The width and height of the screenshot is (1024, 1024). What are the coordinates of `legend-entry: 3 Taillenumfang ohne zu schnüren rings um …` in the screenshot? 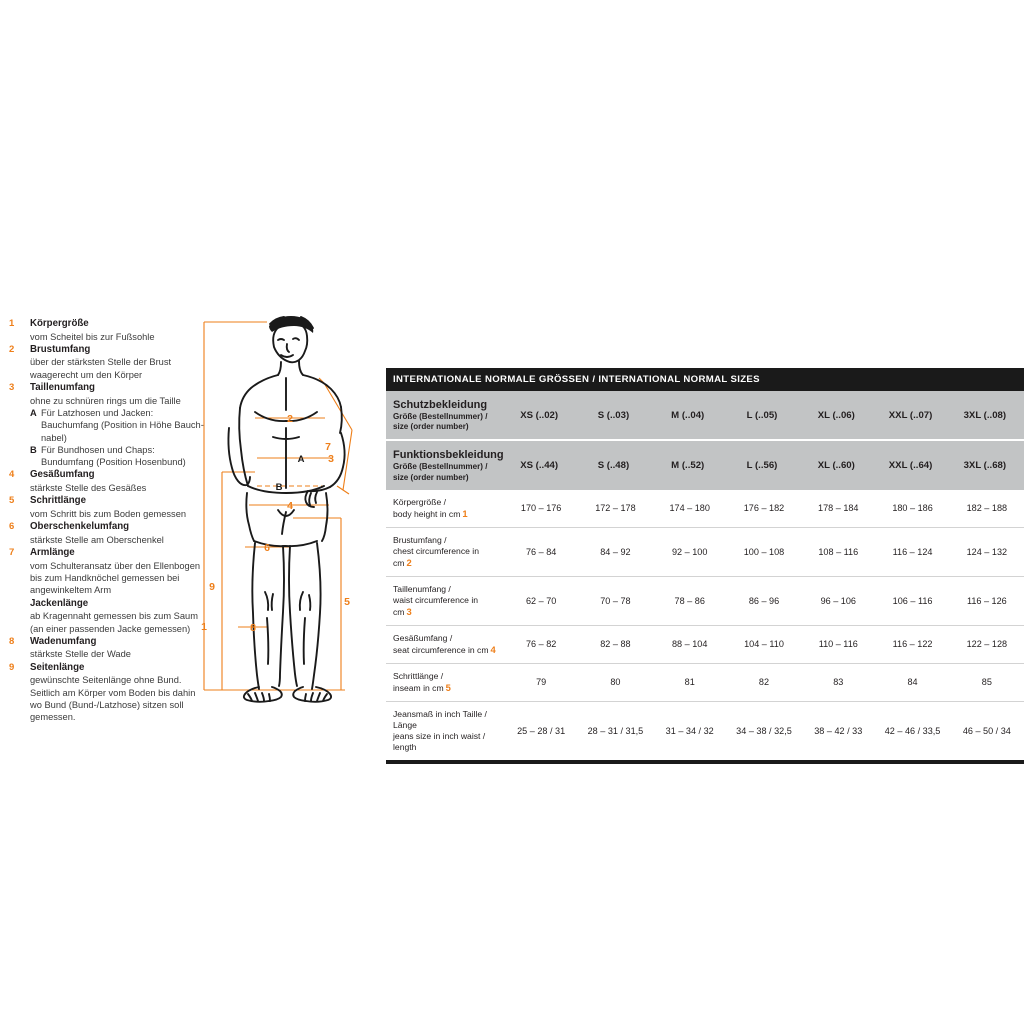 It's located at (110, 425).